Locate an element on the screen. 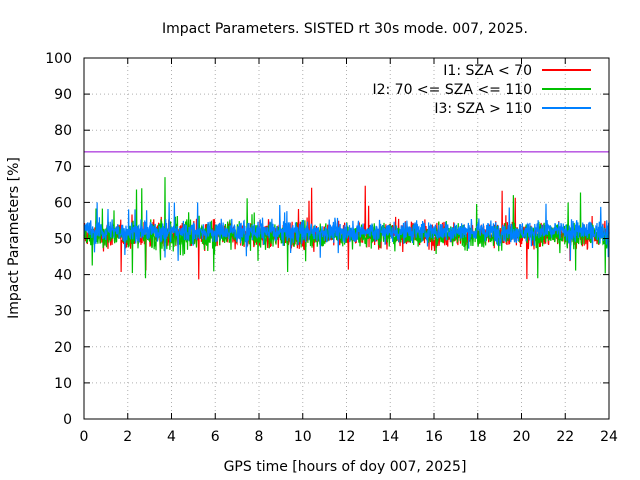 The width and height of the screenshot is (640, 480). x-tick-label: 18 is located at coordinates (478, 437).